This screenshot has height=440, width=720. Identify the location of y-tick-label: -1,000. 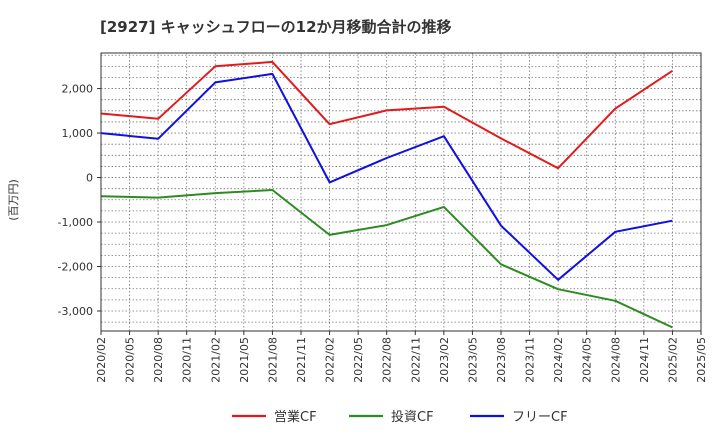
(75, 222).